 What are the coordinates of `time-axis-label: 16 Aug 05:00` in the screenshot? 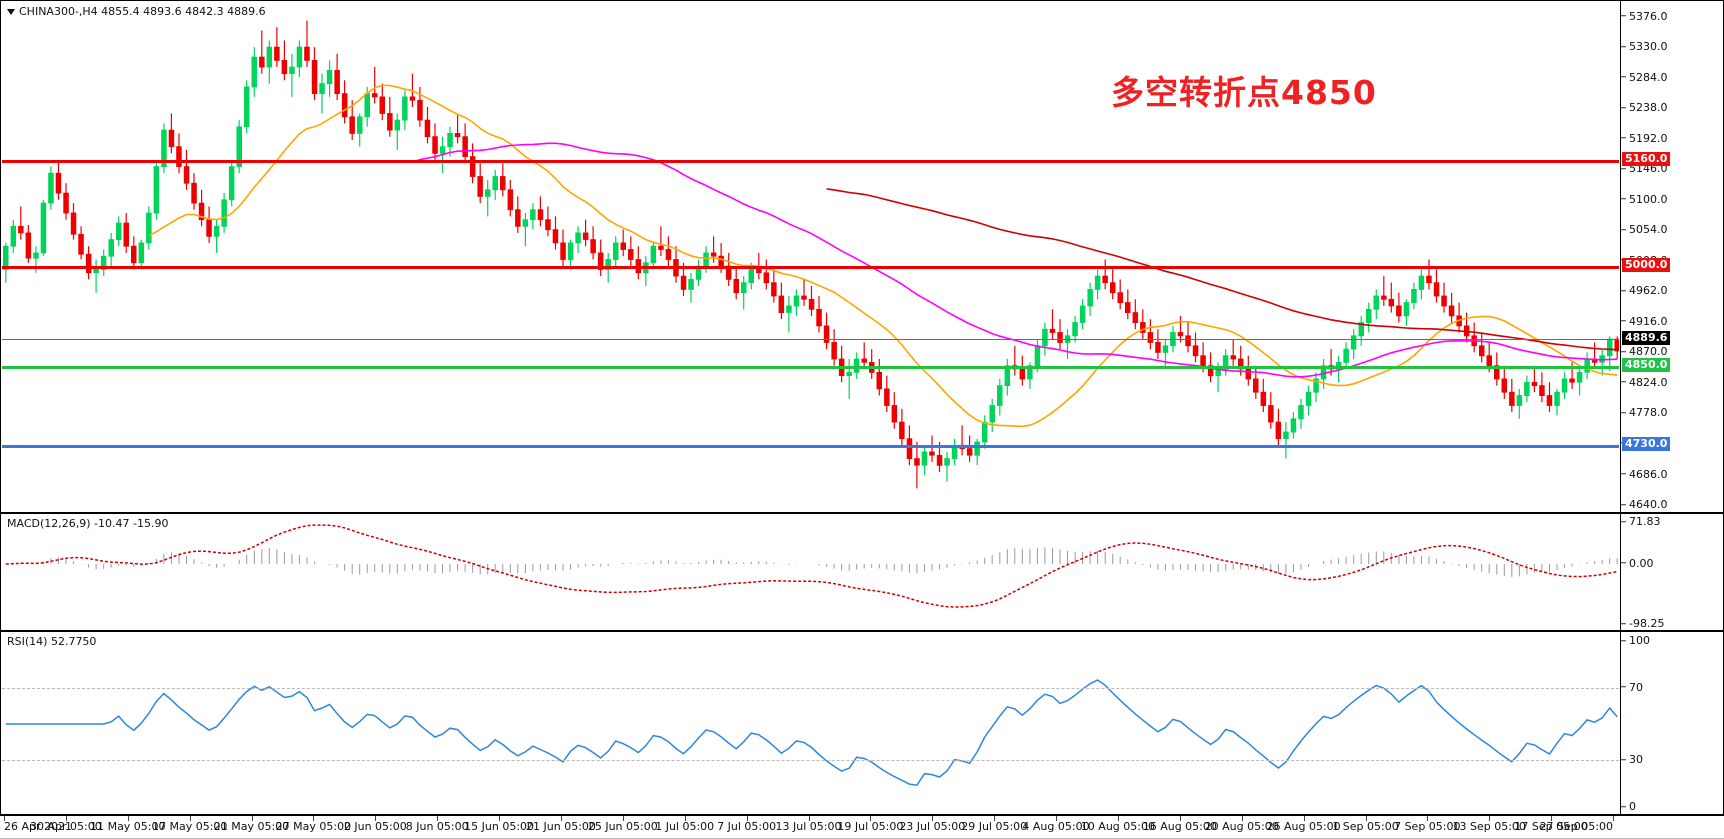 It's located at (1179, 826).